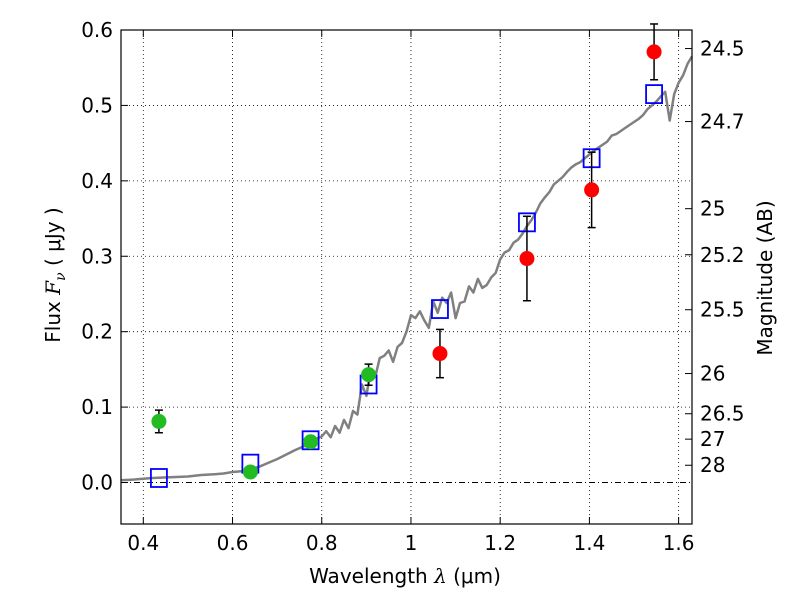 The height and width of the screenshot is (600, 800). I want to click on y-tick-label: 0.6, so click(97, 30).